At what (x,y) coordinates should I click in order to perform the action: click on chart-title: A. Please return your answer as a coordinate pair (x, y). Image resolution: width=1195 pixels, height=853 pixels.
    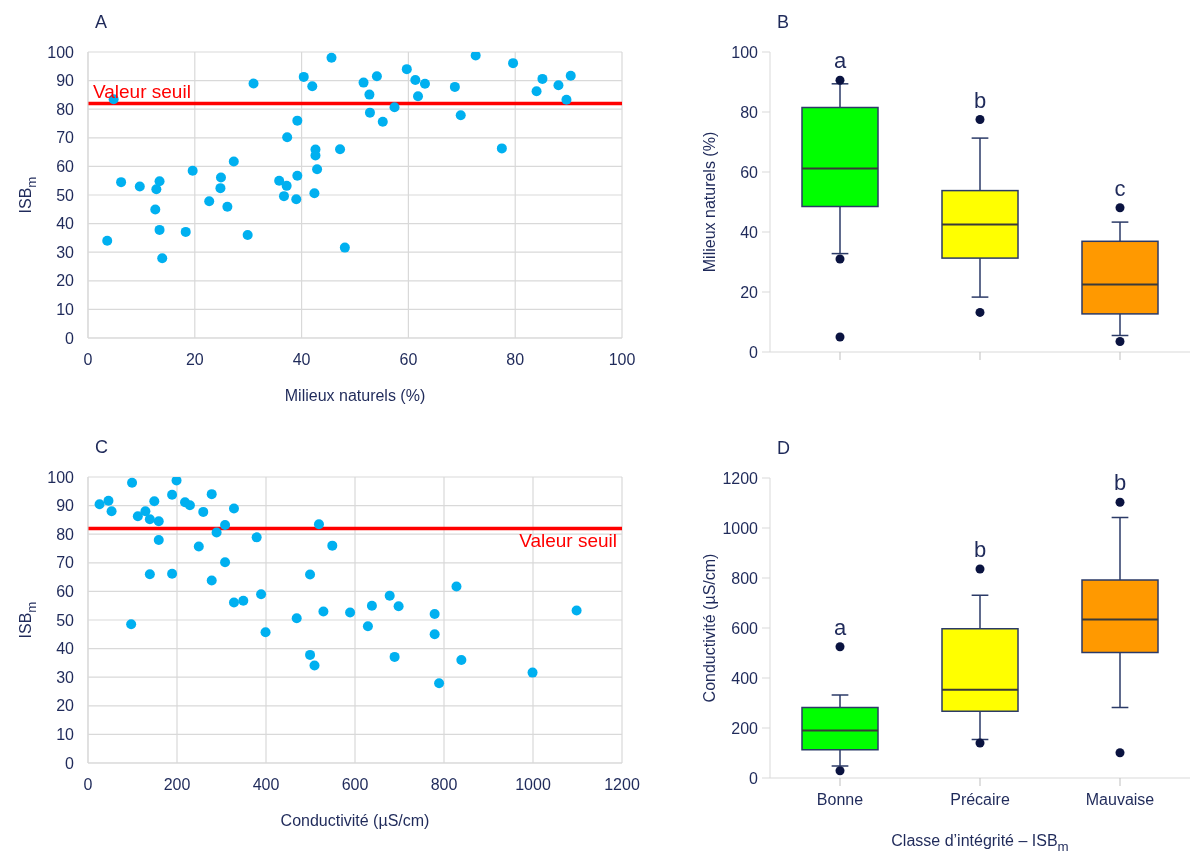
    Looking at the image, I should click on (101, 22).